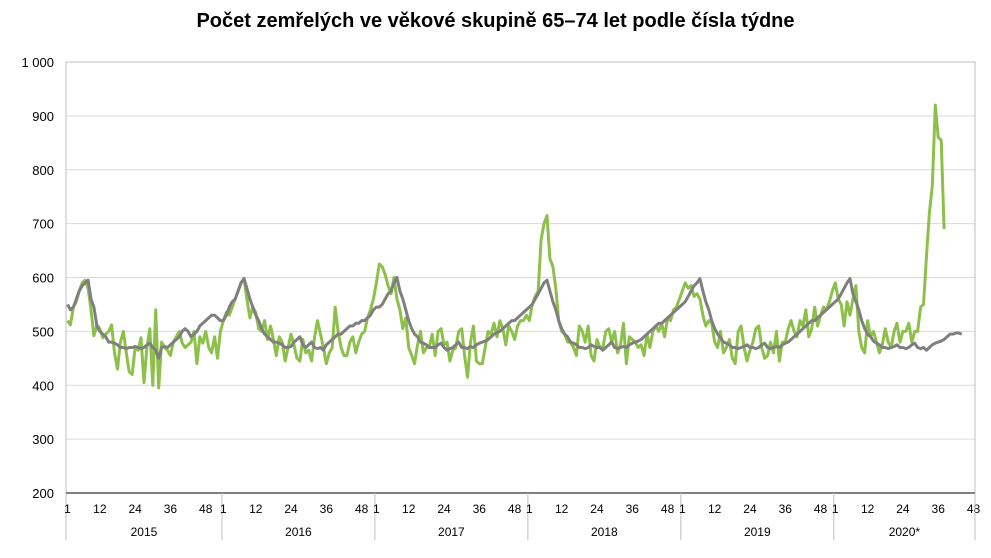 This screenshot has height=558, width=991. I want to click on y-tick-label: 300, so click(43, 439).